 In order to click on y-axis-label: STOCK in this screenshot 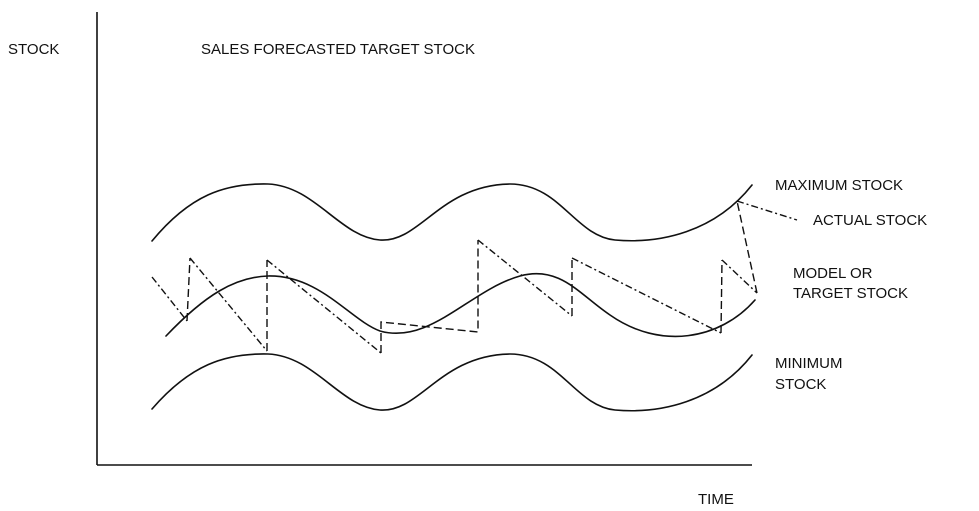, I will do `click(33, 49)`.